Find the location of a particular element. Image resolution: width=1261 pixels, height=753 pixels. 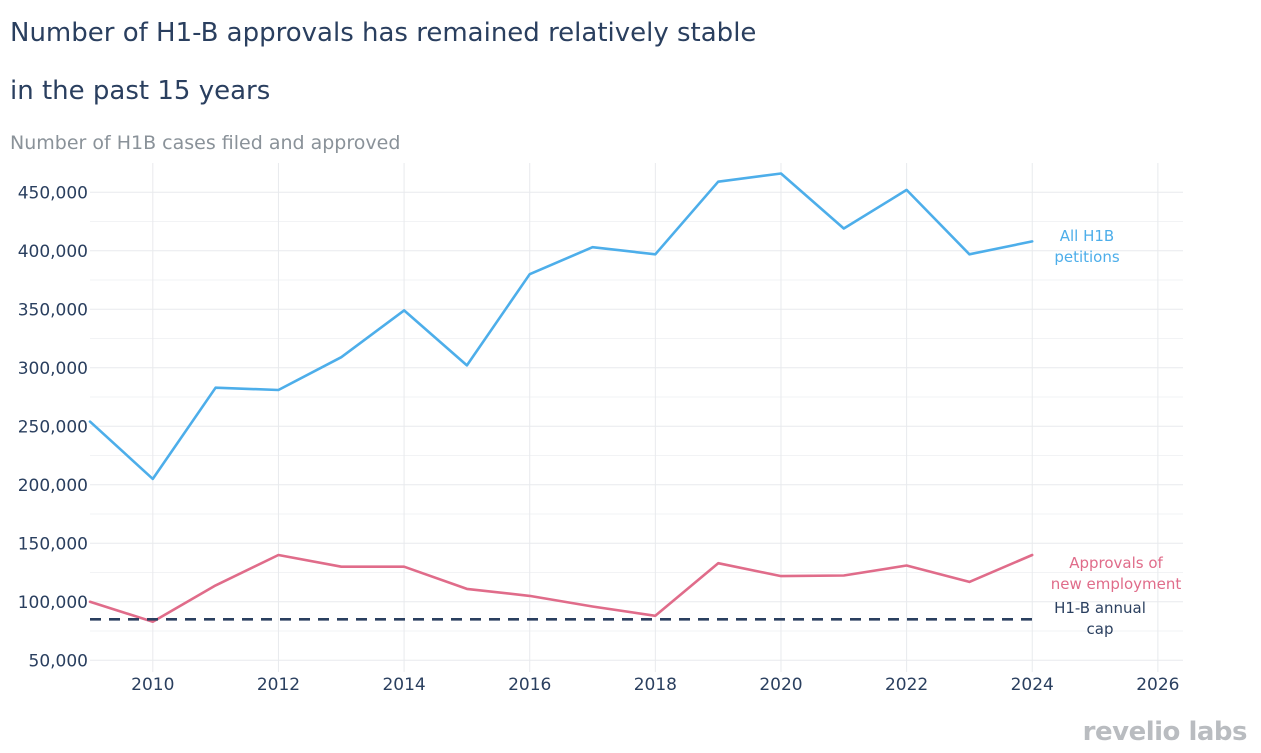

series-approvals-new-employment is located at coordinates (561, 588).